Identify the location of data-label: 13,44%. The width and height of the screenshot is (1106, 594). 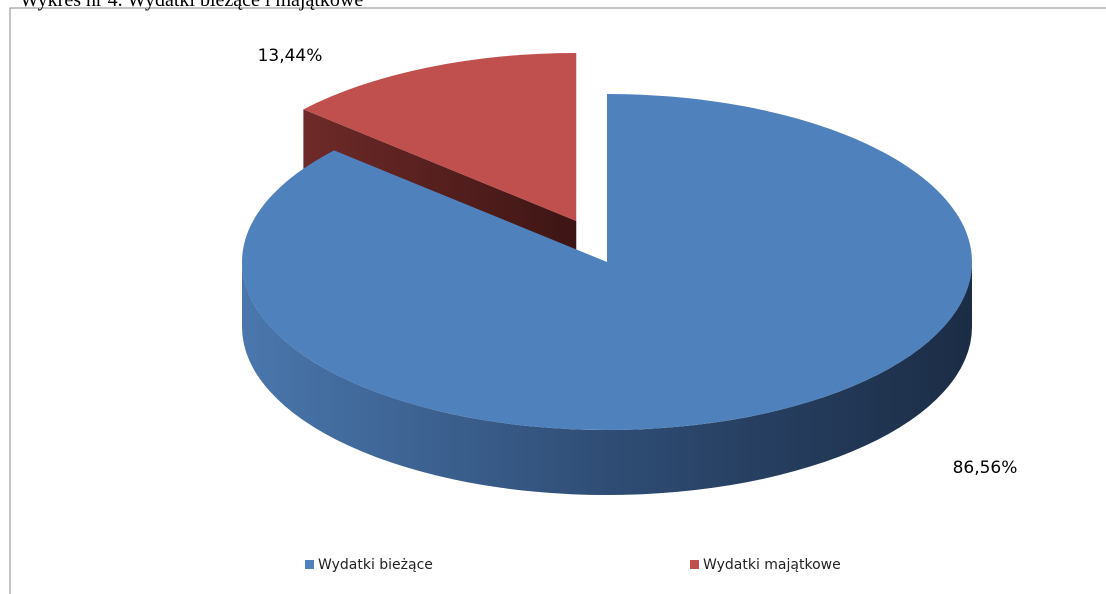
(290, 56).